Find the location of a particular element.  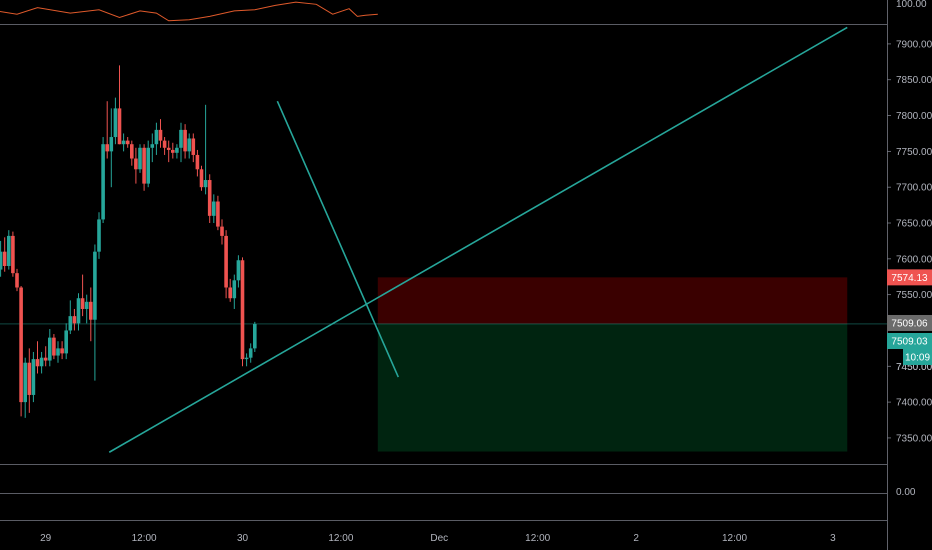

stop-price-label-text: 7574.13 is located at coordinates (909, 278).